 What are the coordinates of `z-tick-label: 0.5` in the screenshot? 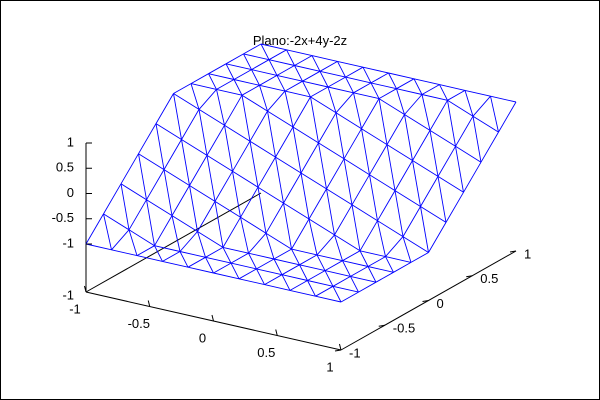 It's located at (65, 167).